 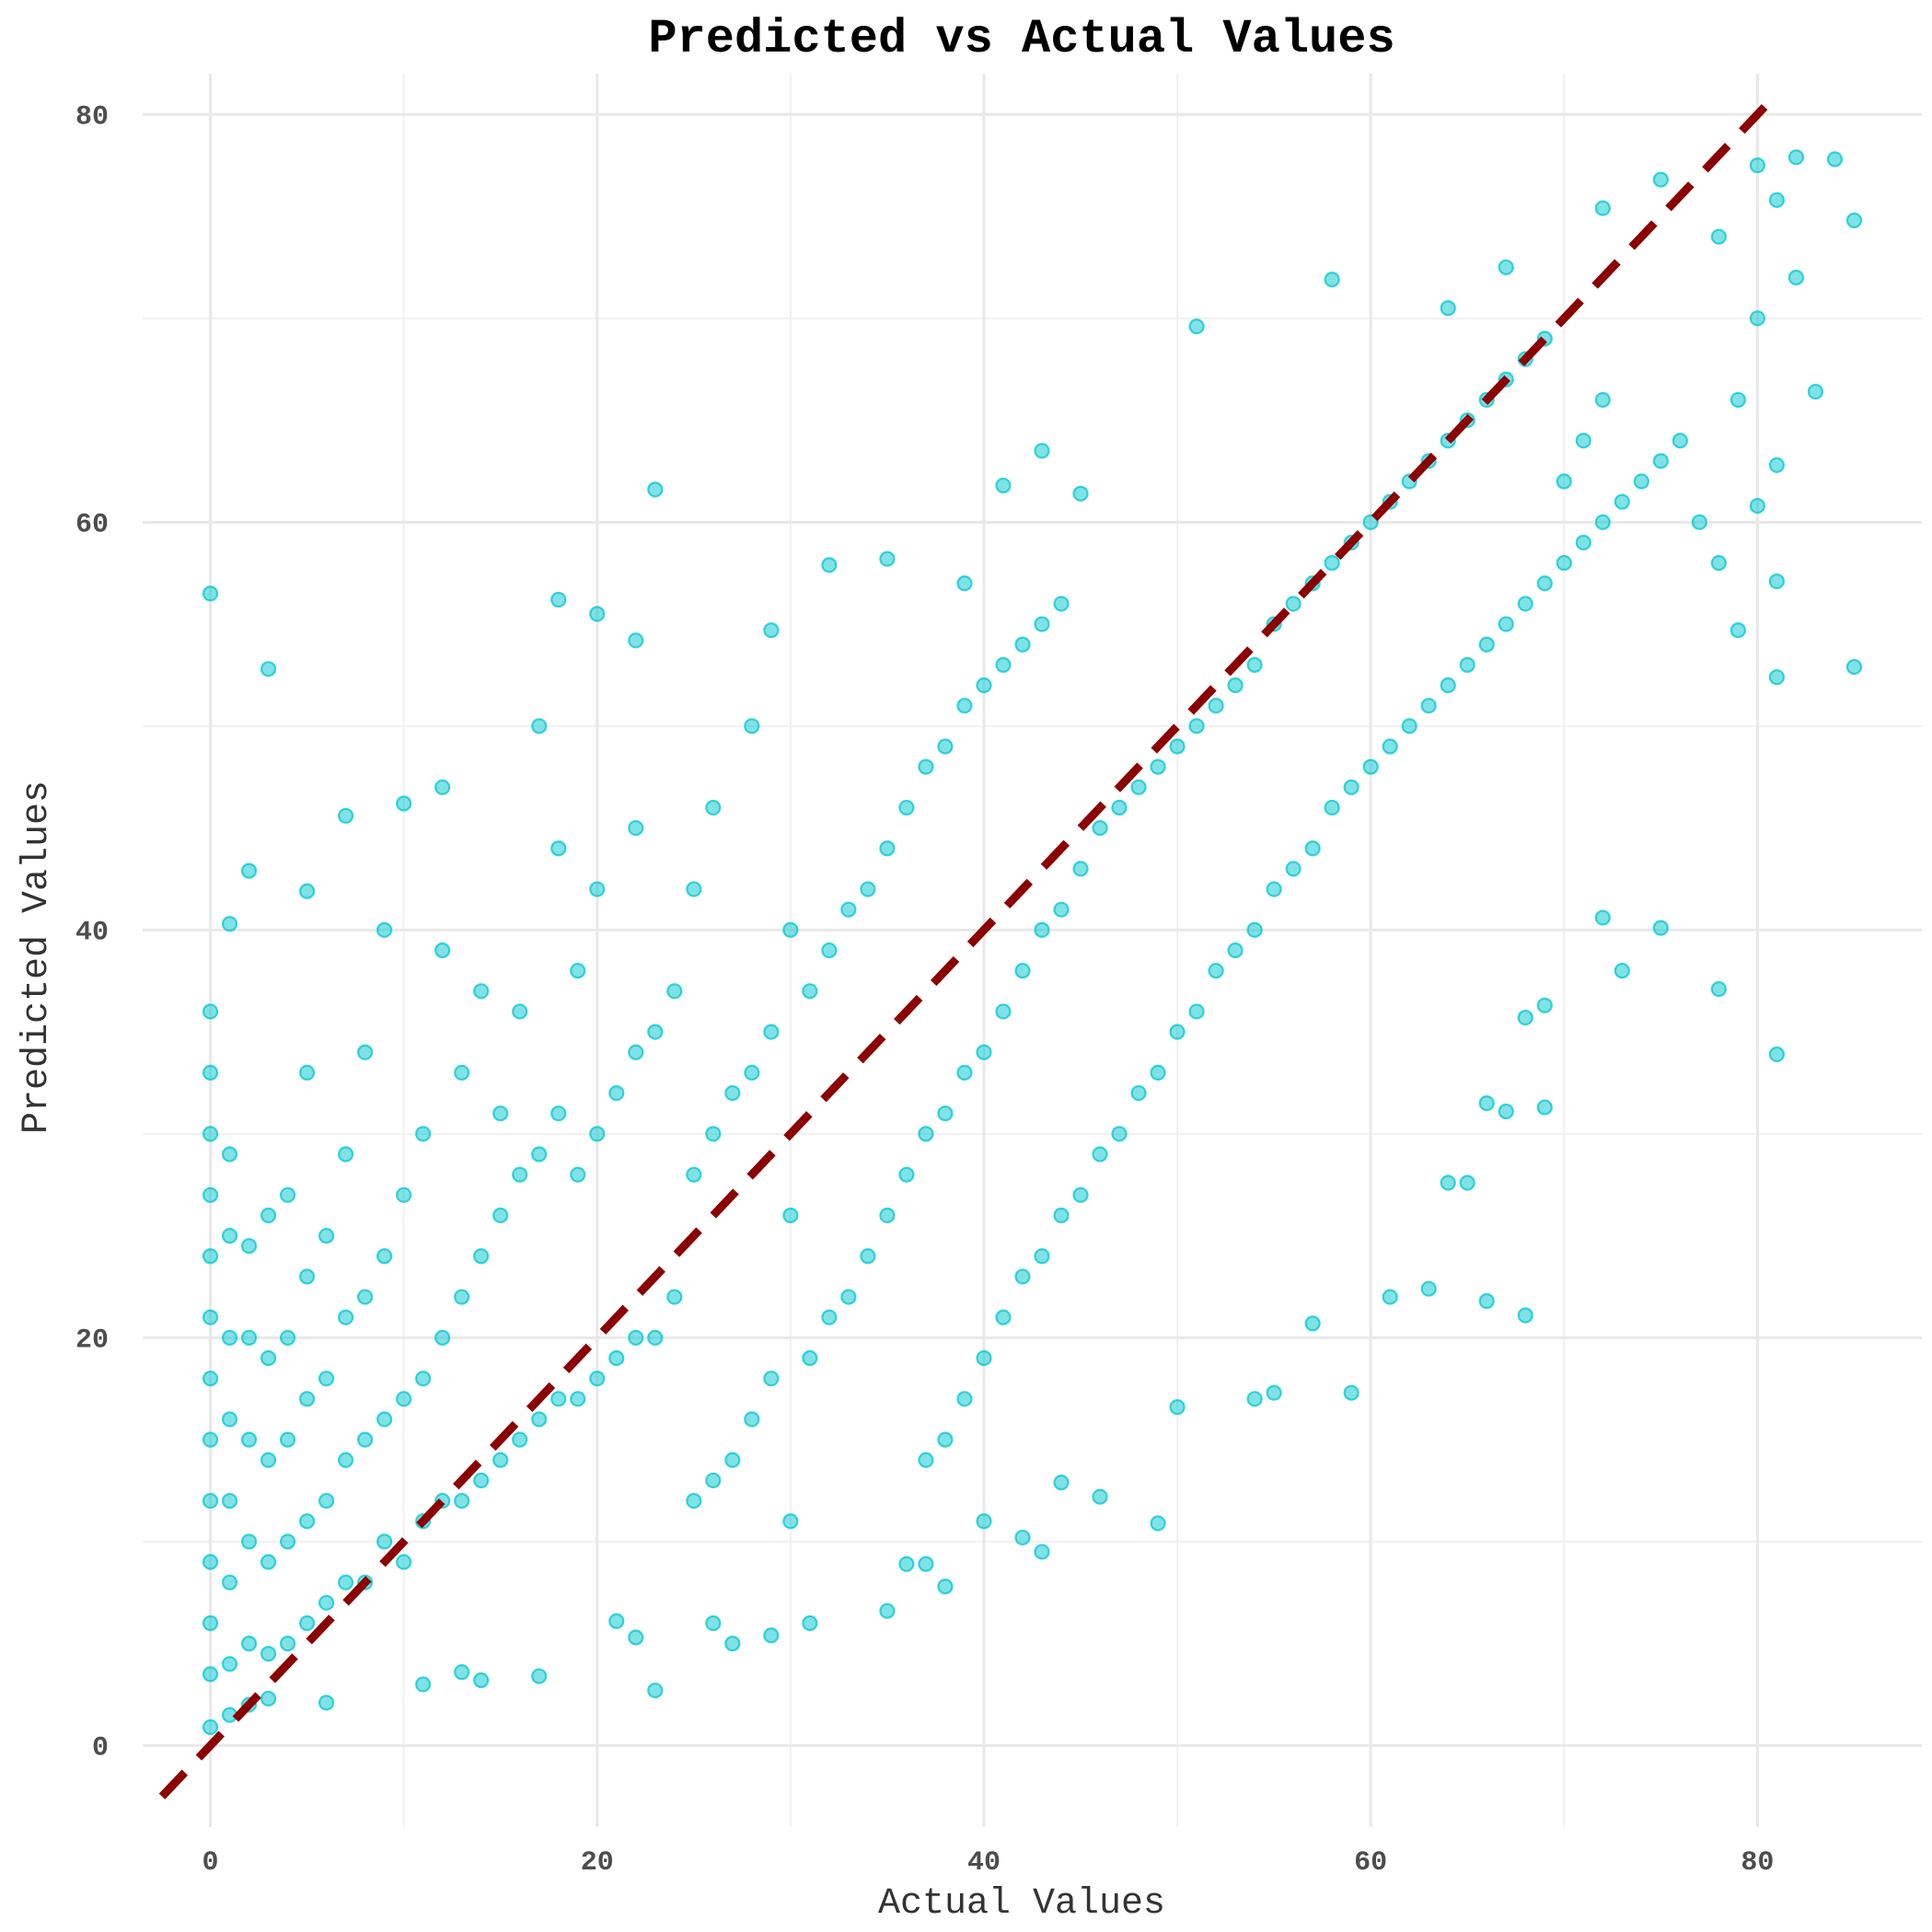 What do you see at coordinates (92, 933) in the screenshot?
I see `y-tick-label: 40` at bounding box center [92, 933].